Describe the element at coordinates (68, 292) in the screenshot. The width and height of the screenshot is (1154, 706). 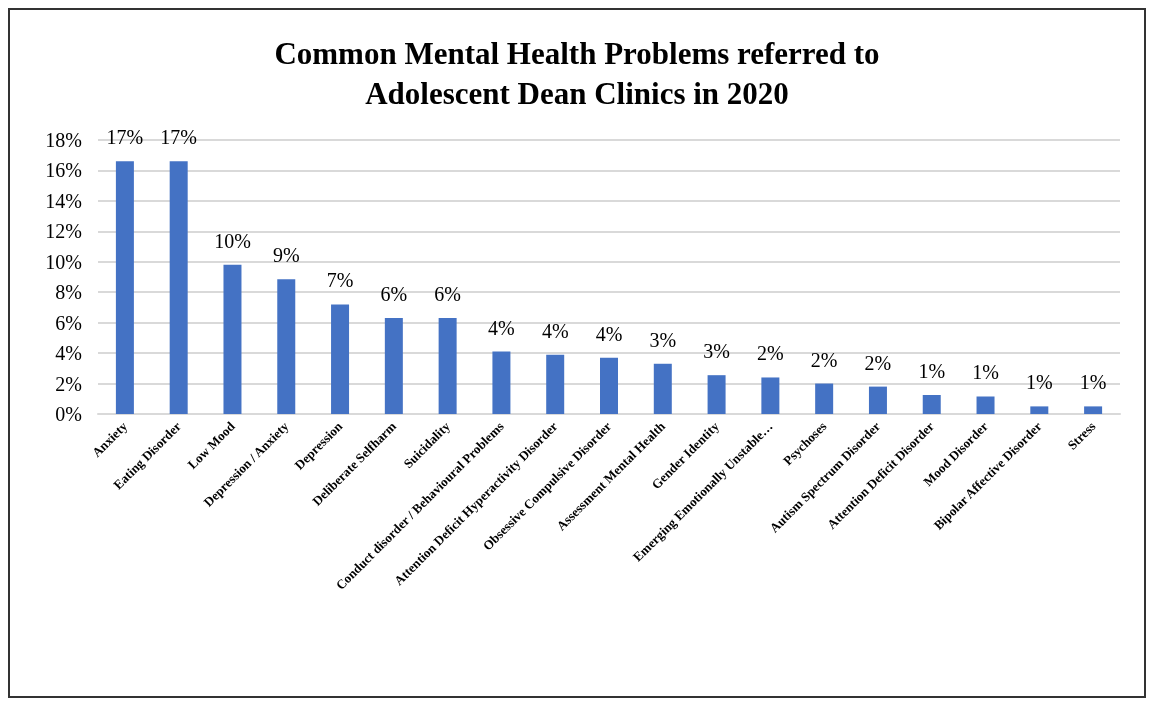
I see `y-tick-label: 8%` at that location.